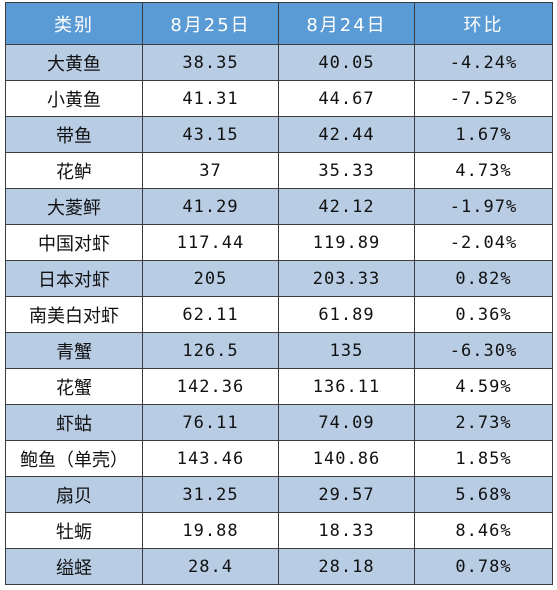 Image resolution: width=557 pixels, height=590 pixels. I want to click on table-row: 带鱼 43.15 42.44 1.67%, so click(279, 134).